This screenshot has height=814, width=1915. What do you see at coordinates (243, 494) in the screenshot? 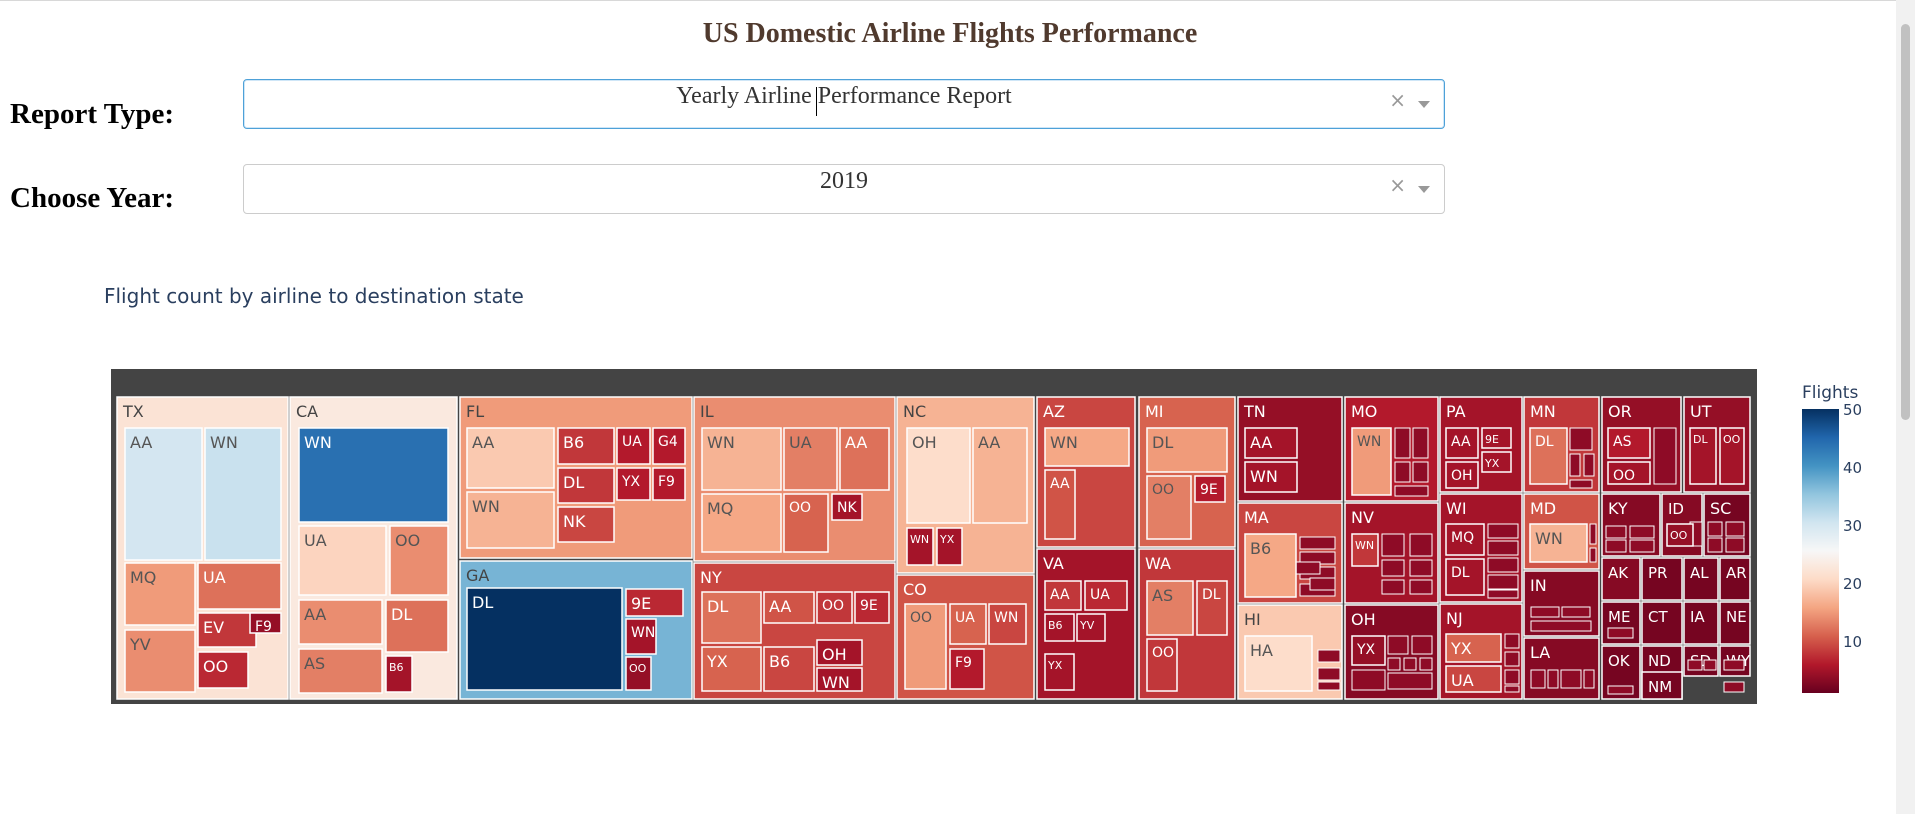
I see `airline-tile-tx-wn` at bounding box center [243, 494].